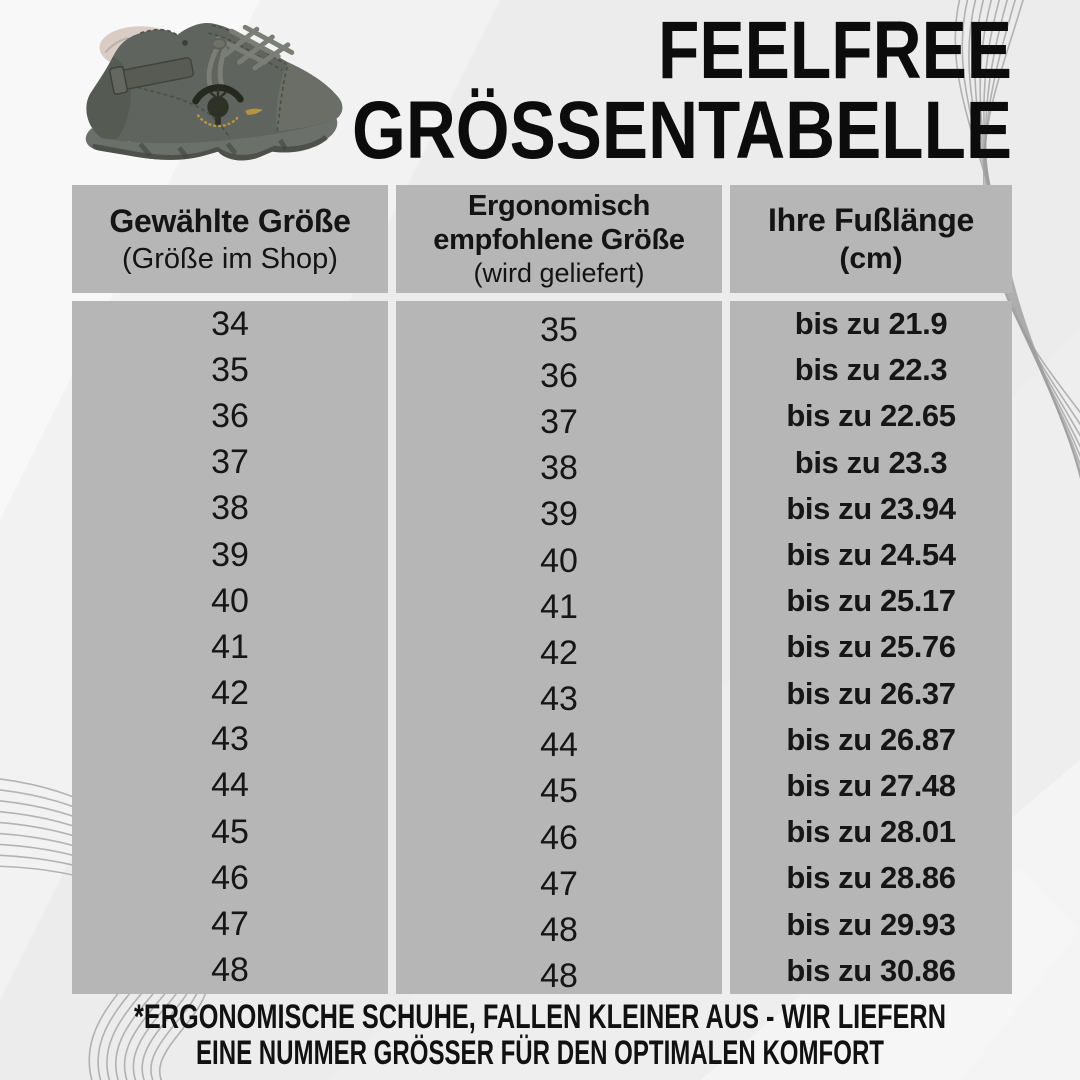  What do you see at coordinates (871, 462) in the screenshot?
I see `table-cell-value: bis zu 23.3` at bounding box center [871, 462].